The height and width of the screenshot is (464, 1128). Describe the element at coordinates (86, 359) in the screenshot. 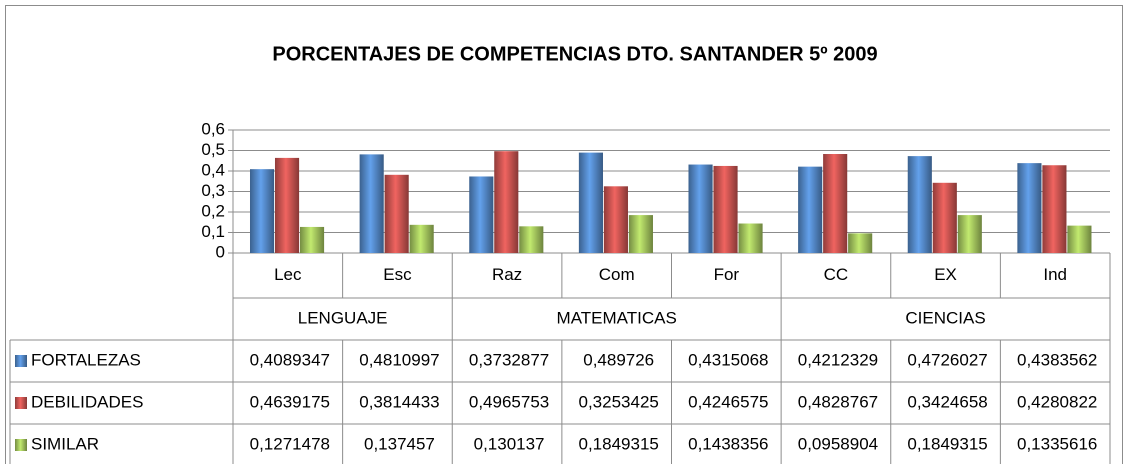

I see `legend-label: FORTALEZAS` at that location.